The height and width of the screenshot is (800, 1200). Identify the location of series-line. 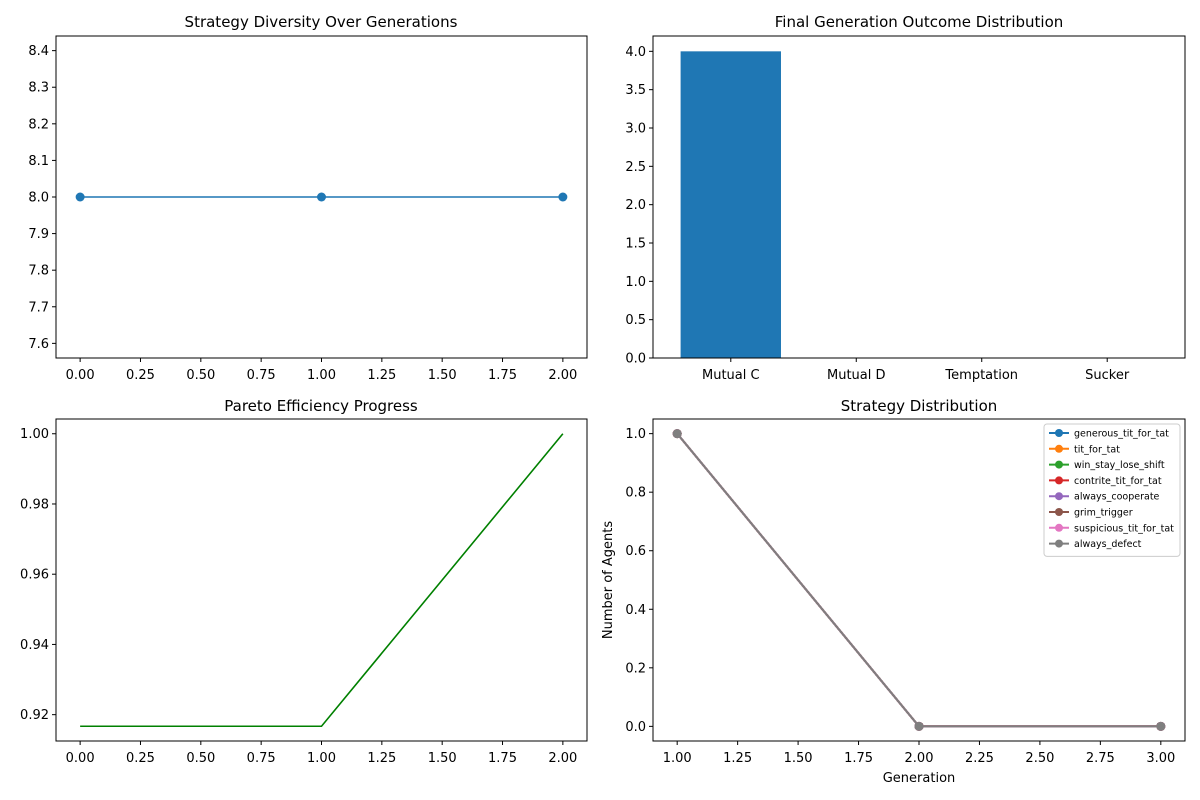
(322, 580).